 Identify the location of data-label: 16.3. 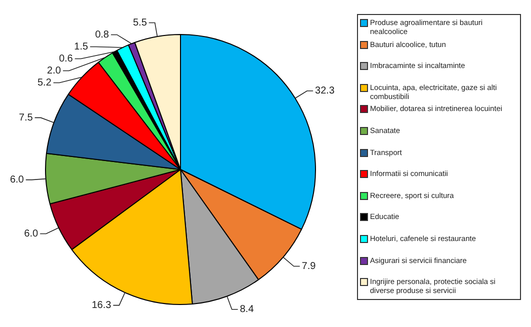
(102, 306).